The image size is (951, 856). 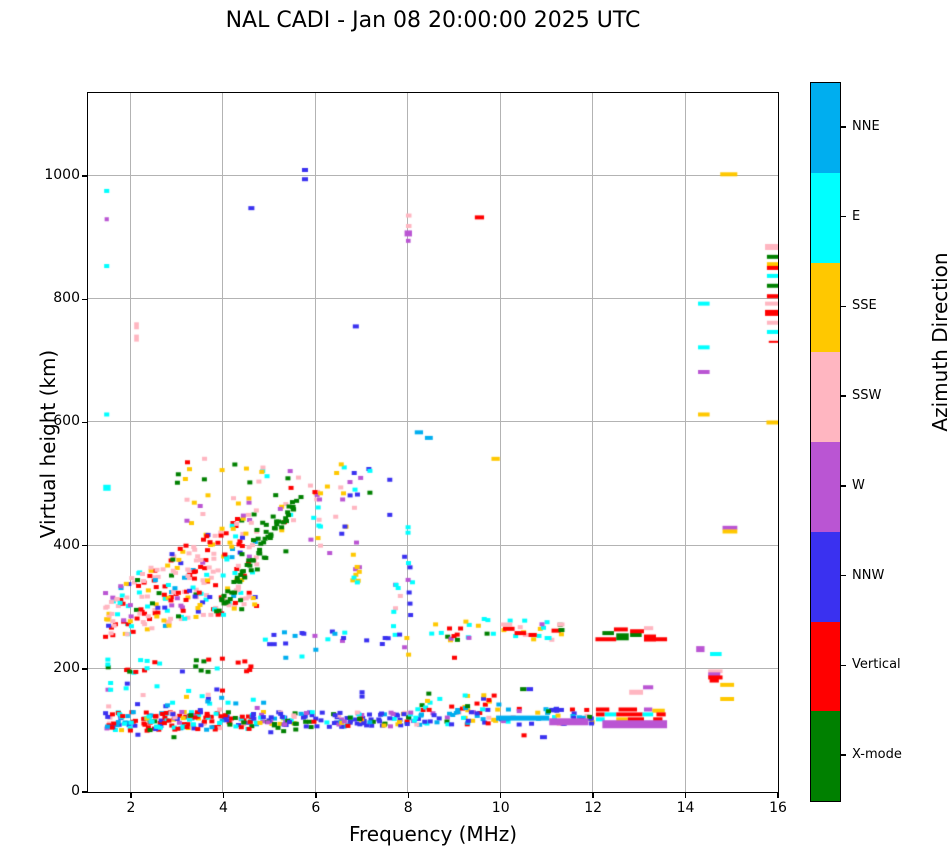 What do you see at coordinates (62, 175) in the screenshot?
I see `y-tick-label: 1000` at bounding box center [62, 175].